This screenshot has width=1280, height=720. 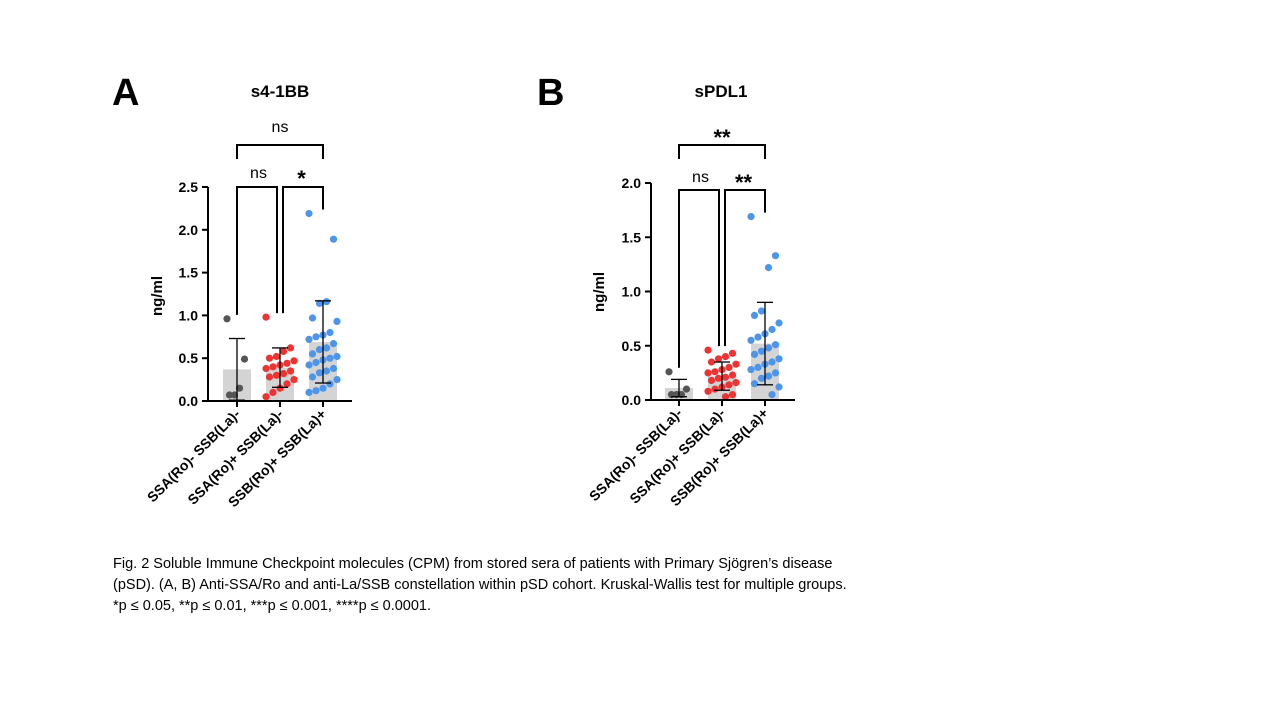 What do you see at coordinates (551, 93) in the screenshot?
I see `panel-letter-b: B` at bounding box center [551, 93].